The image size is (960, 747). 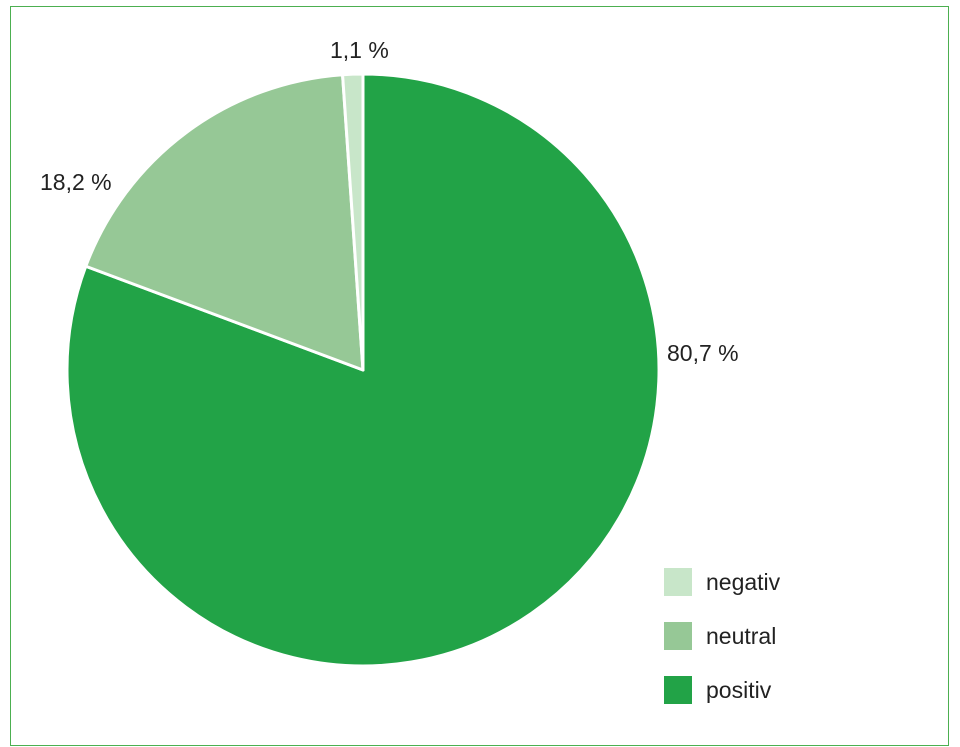 I want to click on legend-label-neutral: neutral, so click(x=741, y=636).